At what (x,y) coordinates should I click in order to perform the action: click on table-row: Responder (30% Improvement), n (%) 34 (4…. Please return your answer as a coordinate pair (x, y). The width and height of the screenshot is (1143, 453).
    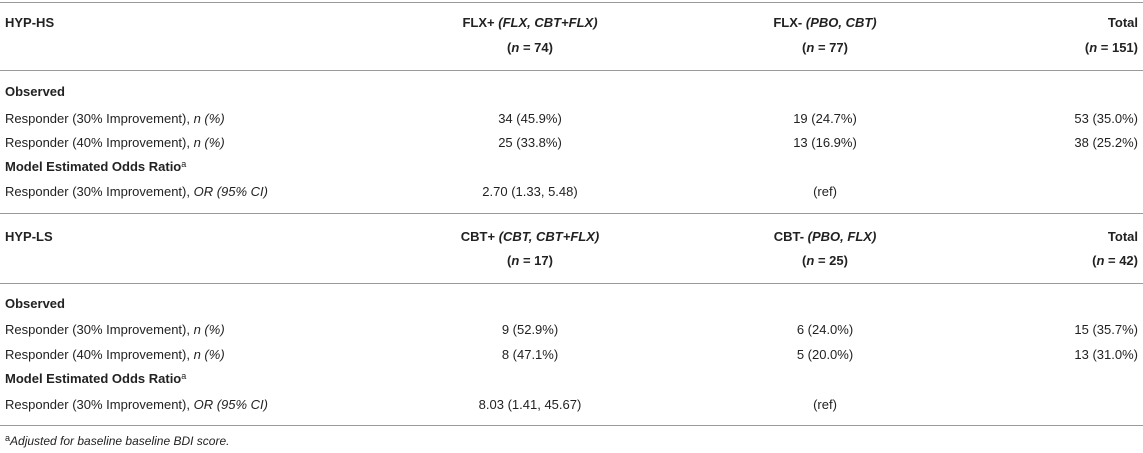
    Looking at the image, I should click on (571, 119).